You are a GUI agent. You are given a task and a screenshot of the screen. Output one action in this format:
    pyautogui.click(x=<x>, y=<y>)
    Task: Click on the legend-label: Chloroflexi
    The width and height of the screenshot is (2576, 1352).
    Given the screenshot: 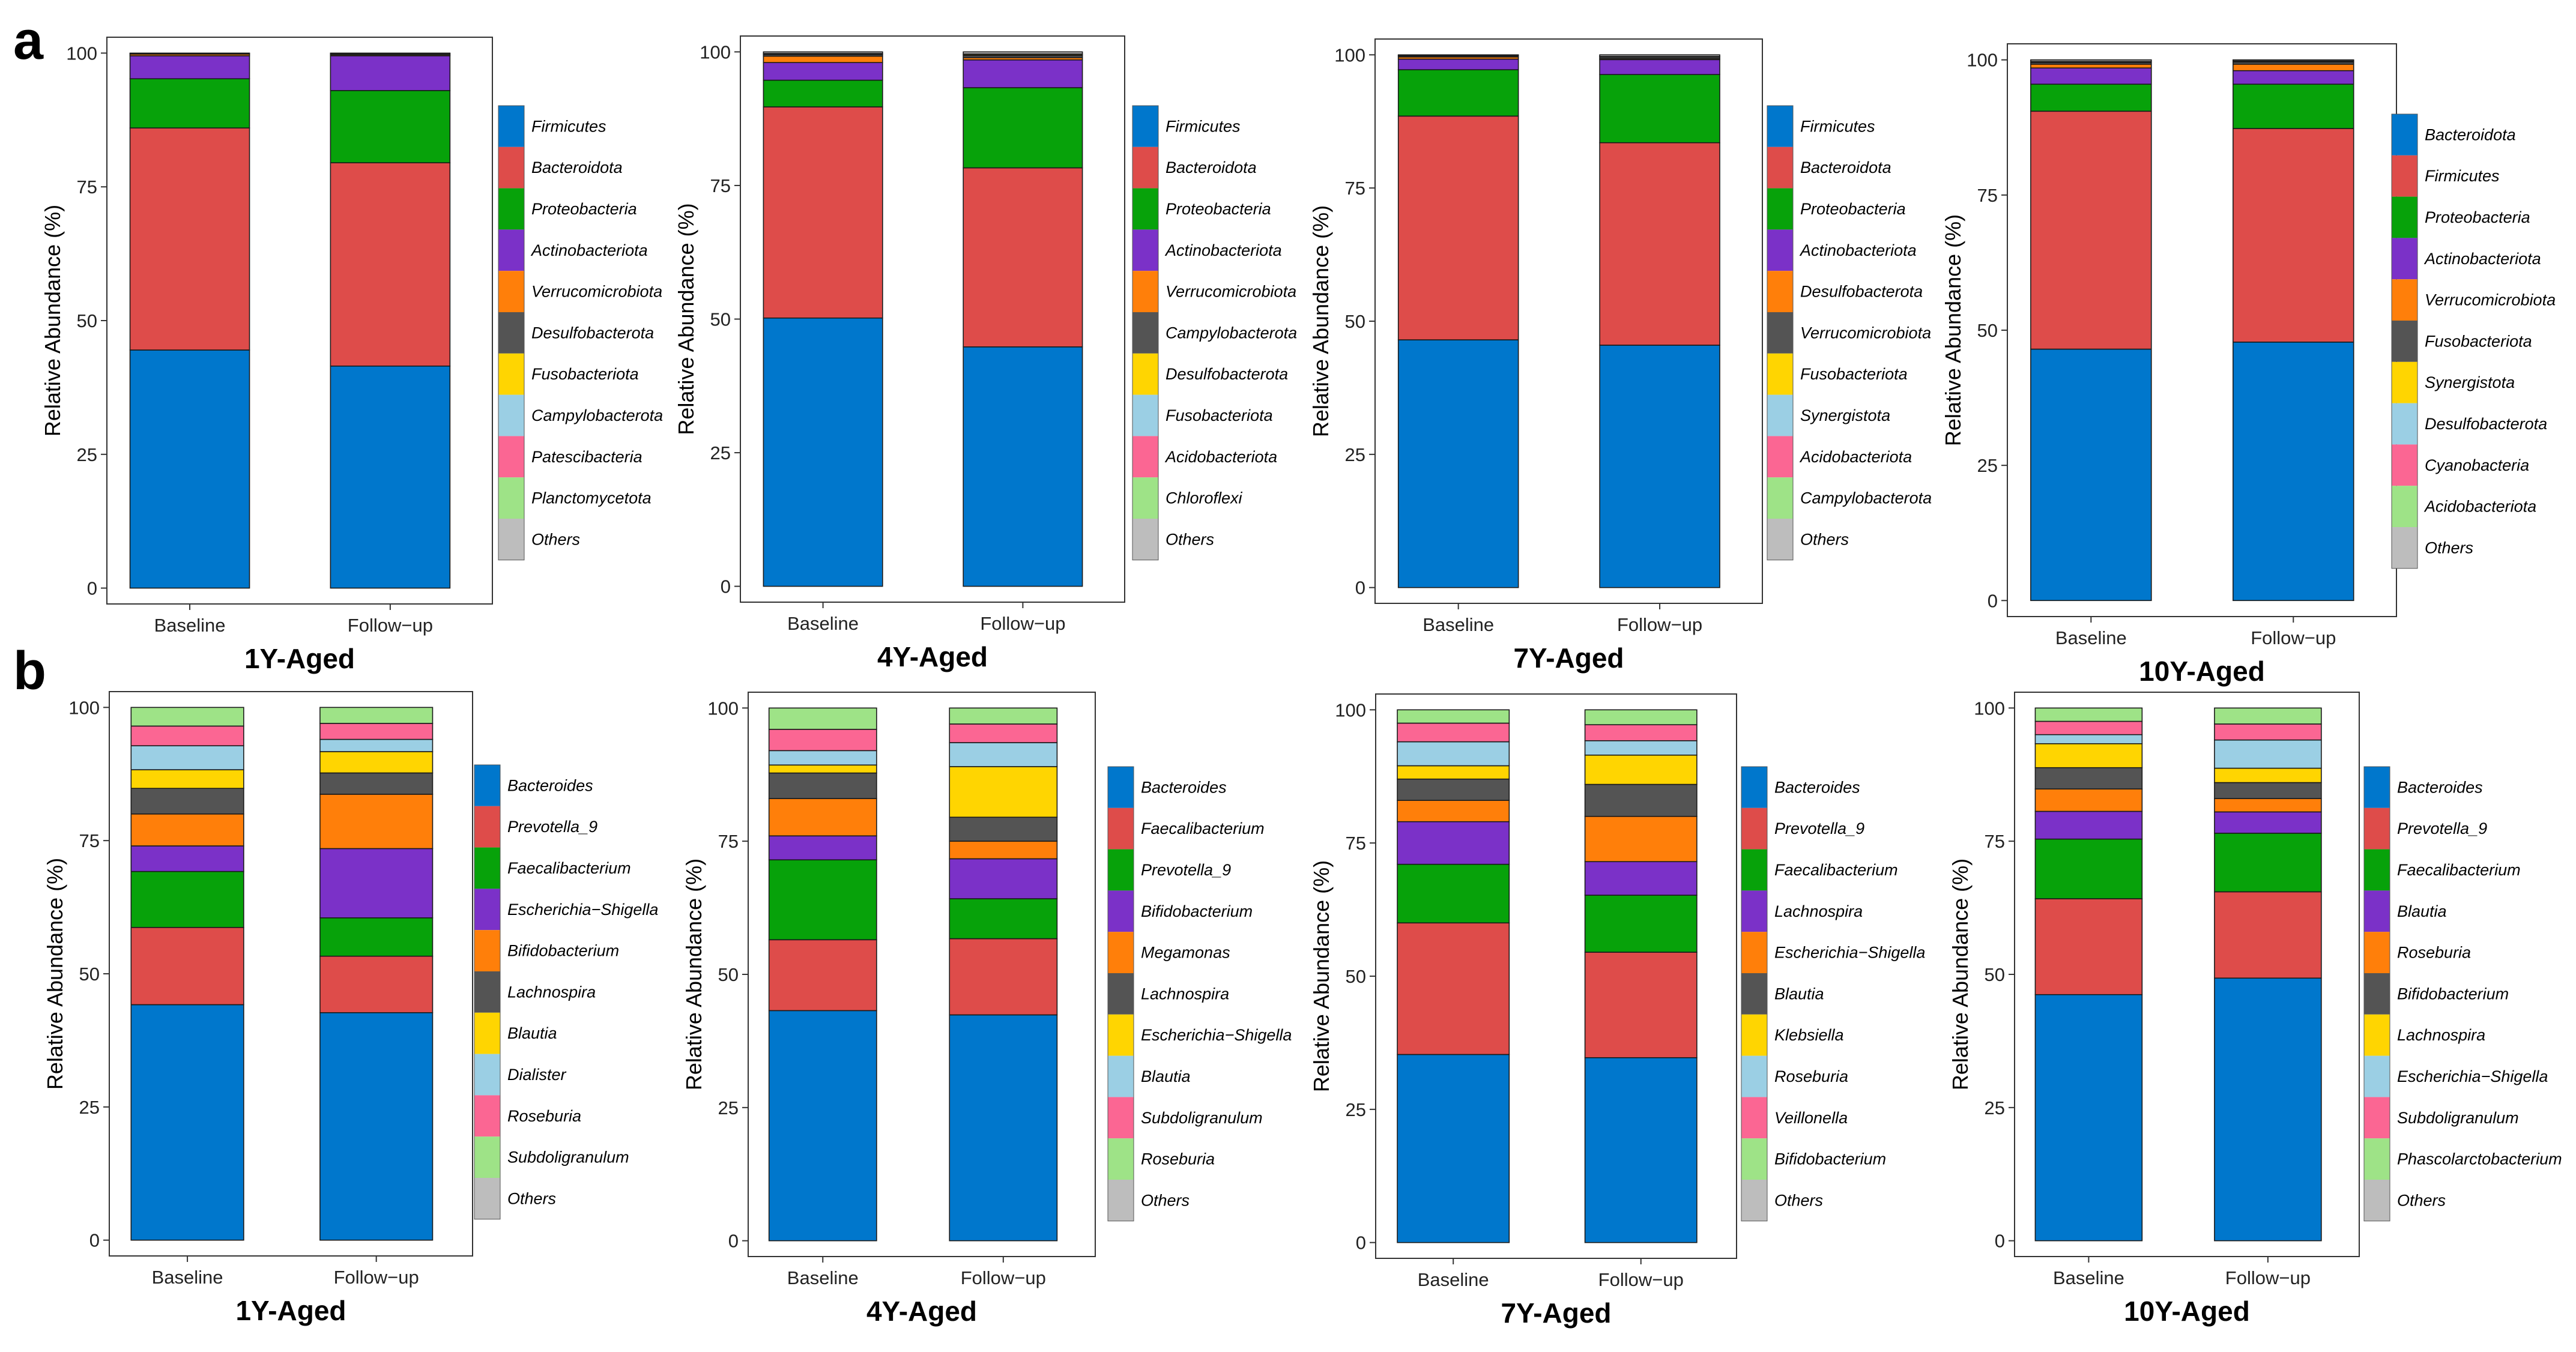 What is the action you would take?
    pyautogui.click(x=1204, y=498)
    